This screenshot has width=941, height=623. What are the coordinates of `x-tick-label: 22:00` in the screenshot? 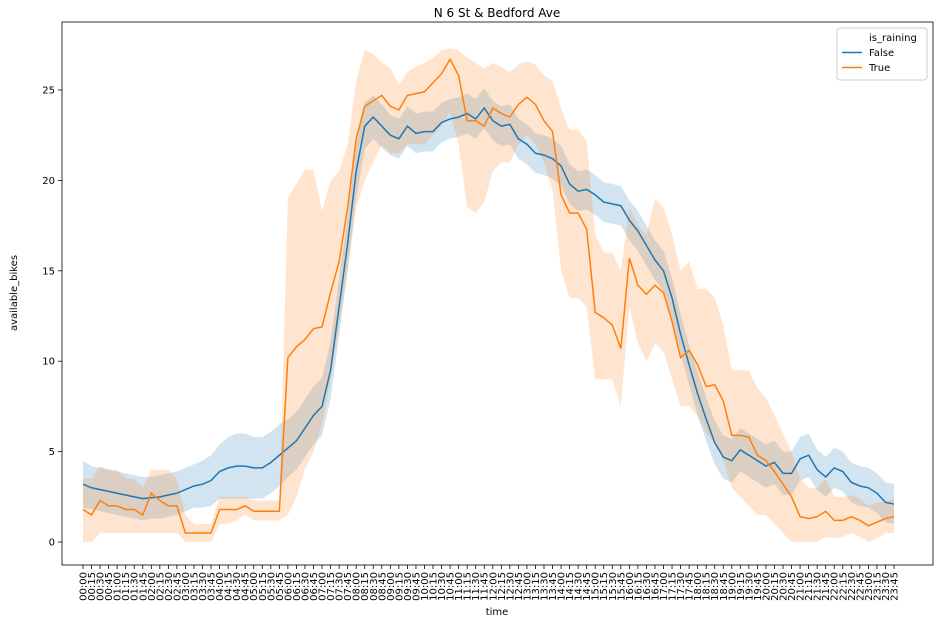 It's located at (835, 586).